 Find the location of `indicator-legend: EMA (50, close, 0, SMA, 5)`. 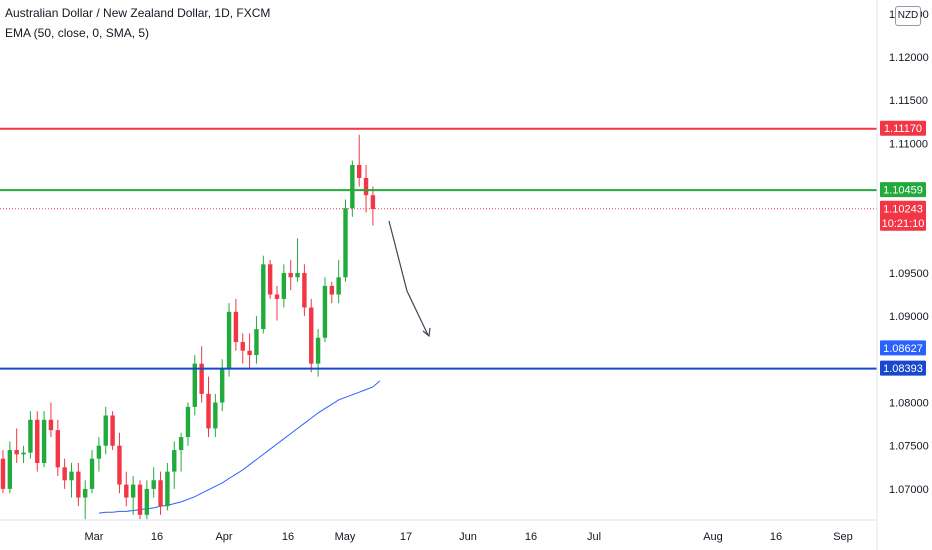

indicator-legend: EMA (50, close, 0, SMA, 5) is located at coordinates (77, 33).